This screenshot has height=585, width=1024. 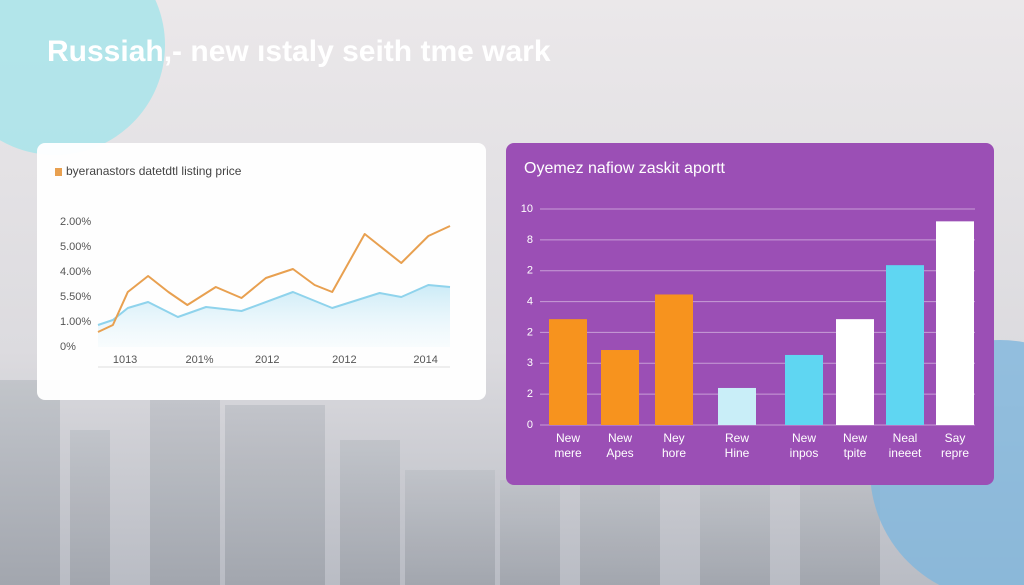 What do you see at coordinates (75, 272) in the screenshot?
I see `y-tick-label: 4.00%` at bounding box center [75, 272].